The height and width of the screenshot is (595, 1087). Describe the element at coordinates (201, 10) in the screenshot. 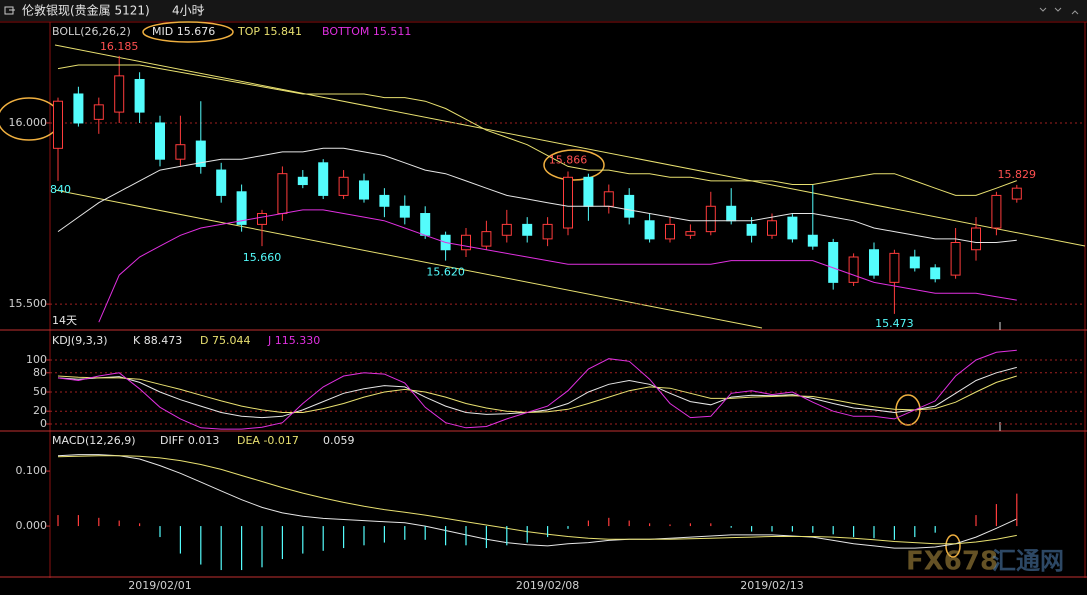

I see `period-chevron` at that location.